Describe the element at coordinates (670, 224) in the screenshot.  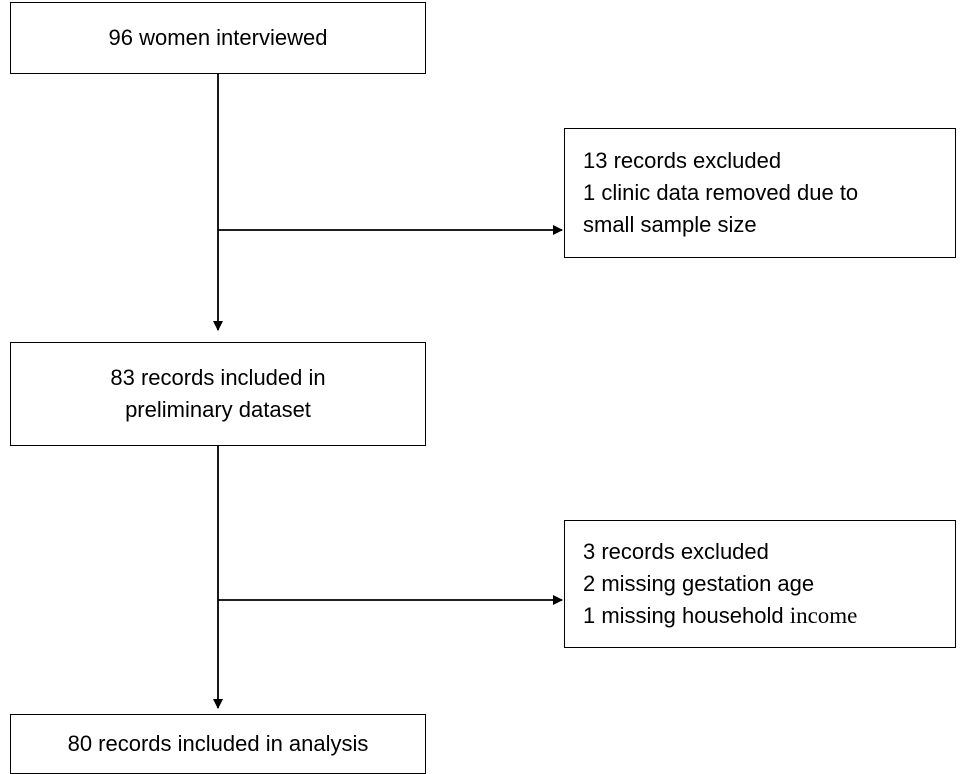
I see `exclusion-1-line-3: small sample size` at that location.